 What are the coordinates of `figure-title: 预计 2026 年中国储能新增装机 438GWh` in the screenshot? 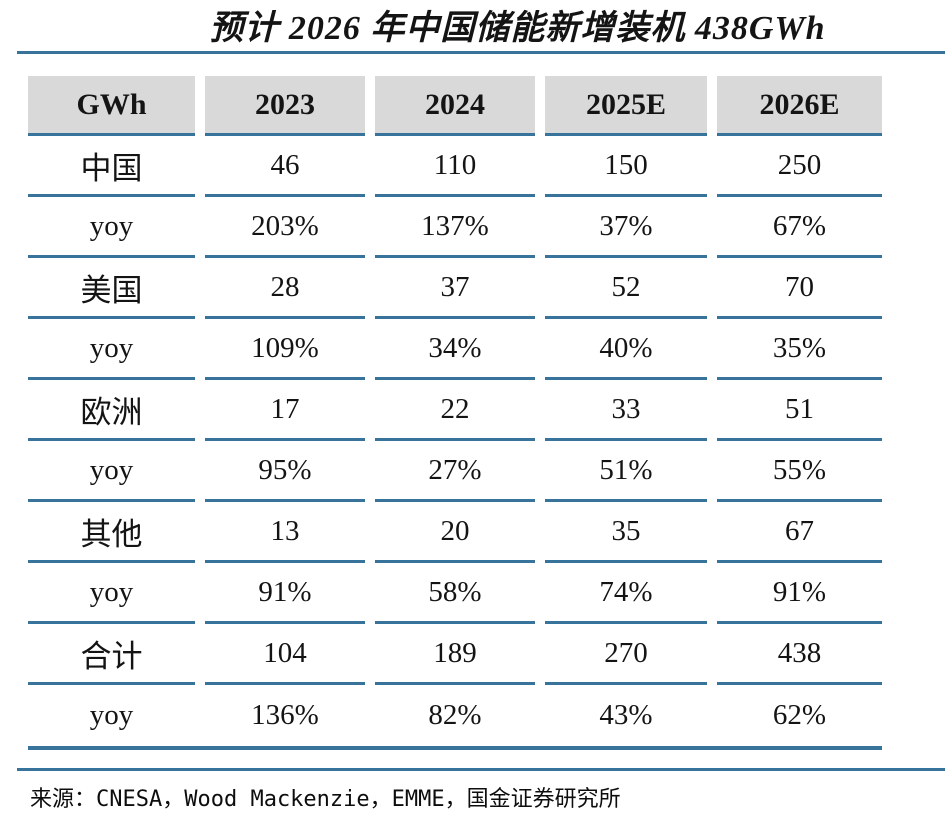 It's located at (517, 28).